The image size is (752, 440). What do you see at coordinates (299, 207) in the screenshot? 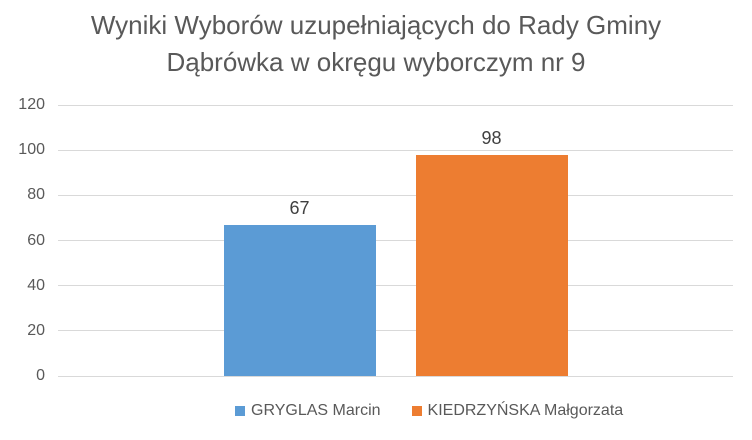
I see `bar-value-label-1: 67` at bounding box center [299, 207].